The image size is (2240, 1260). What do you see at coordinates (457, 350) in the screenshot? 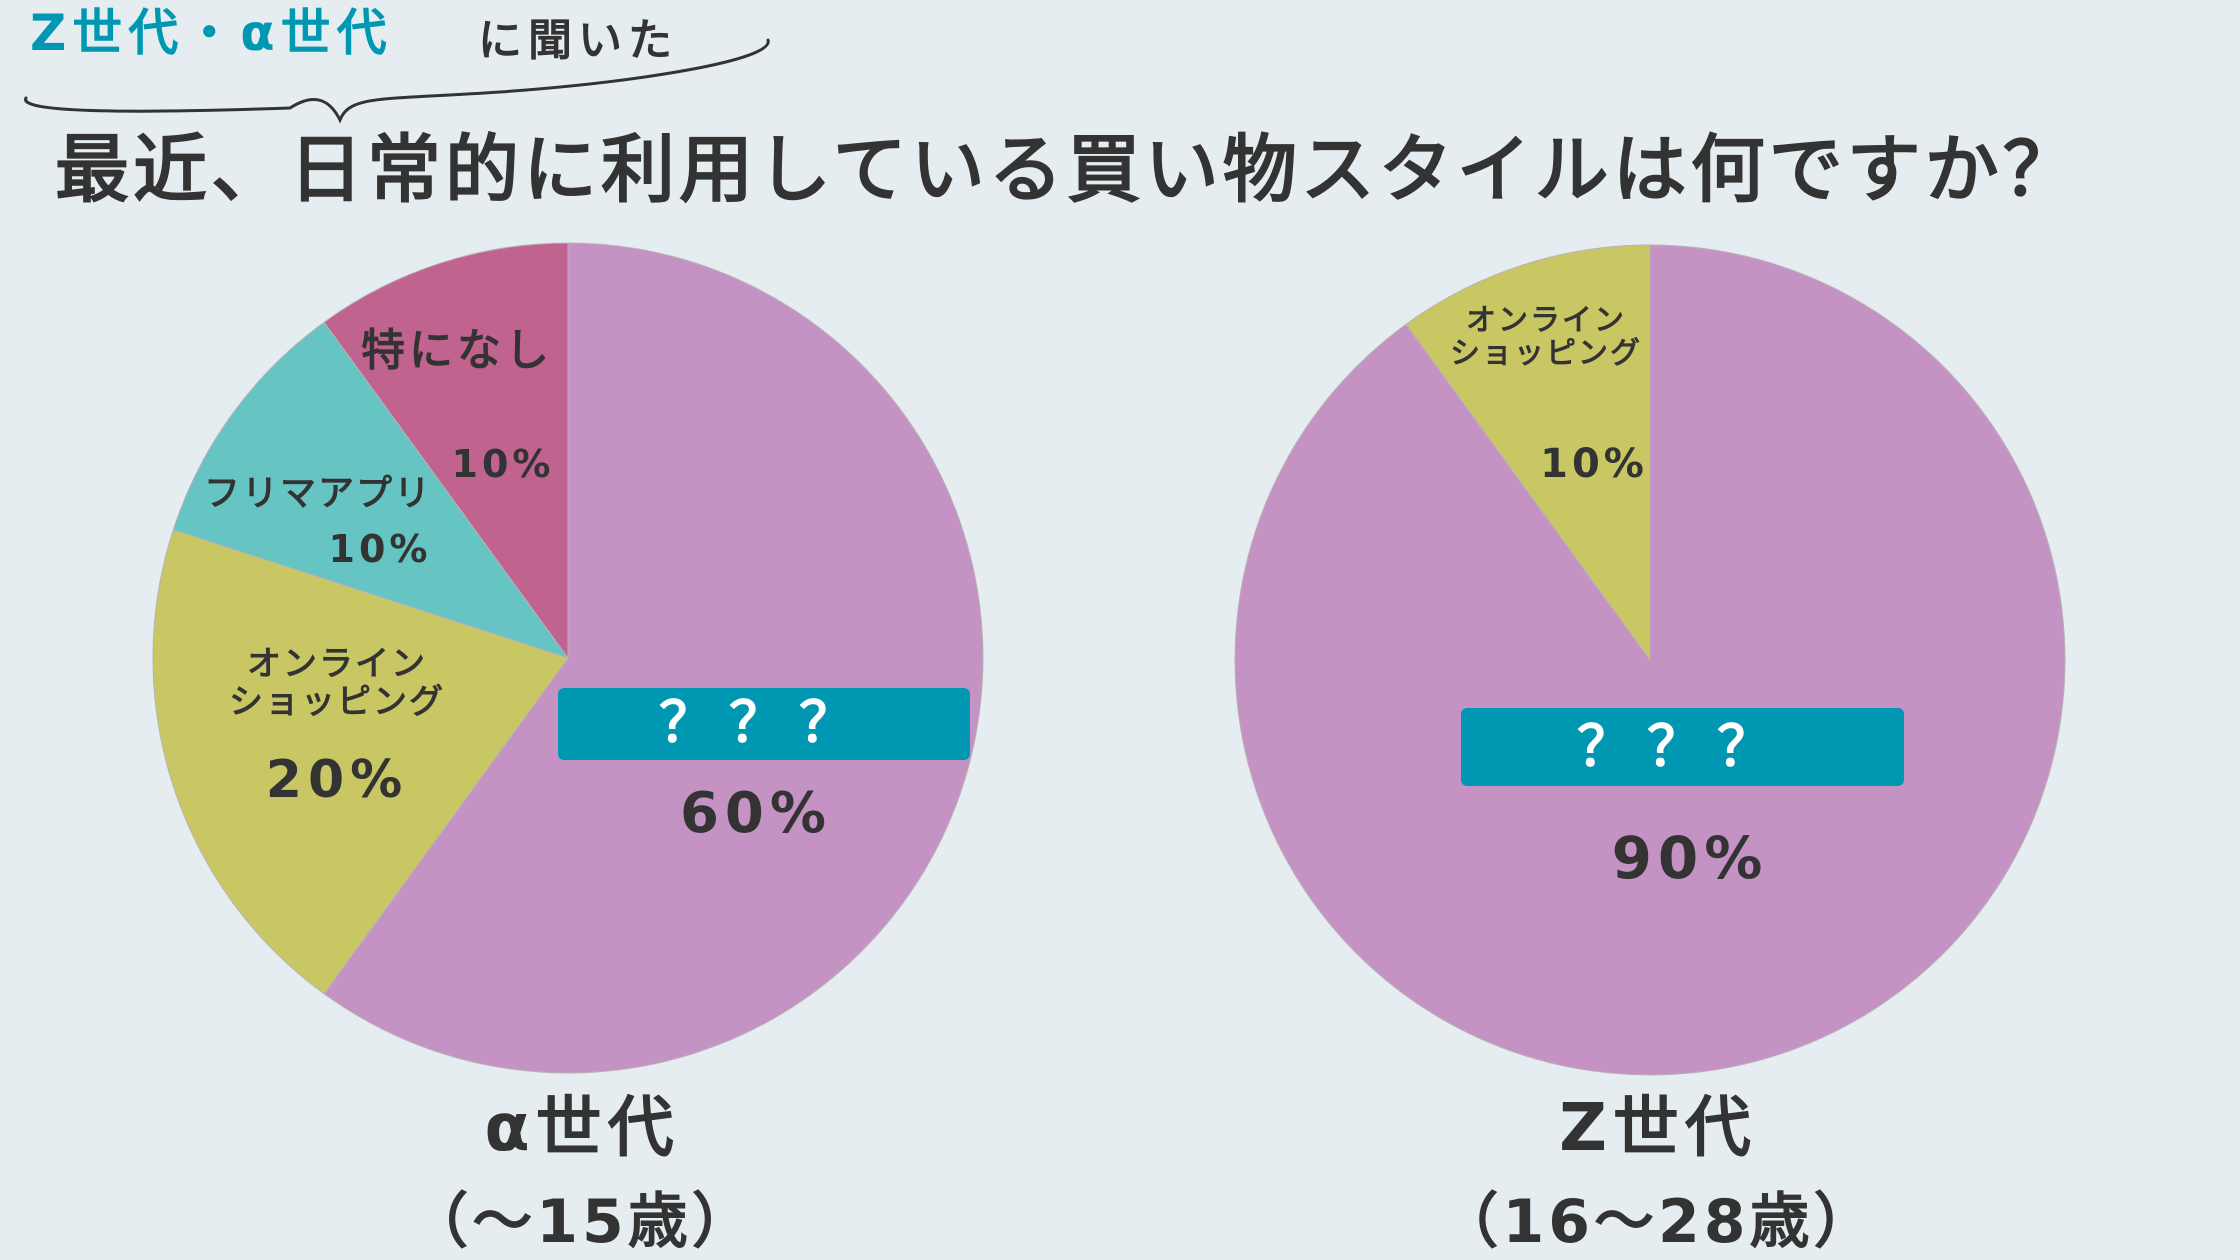
I see `slice-label-none: 特になし` at bounding box center [457, 350].